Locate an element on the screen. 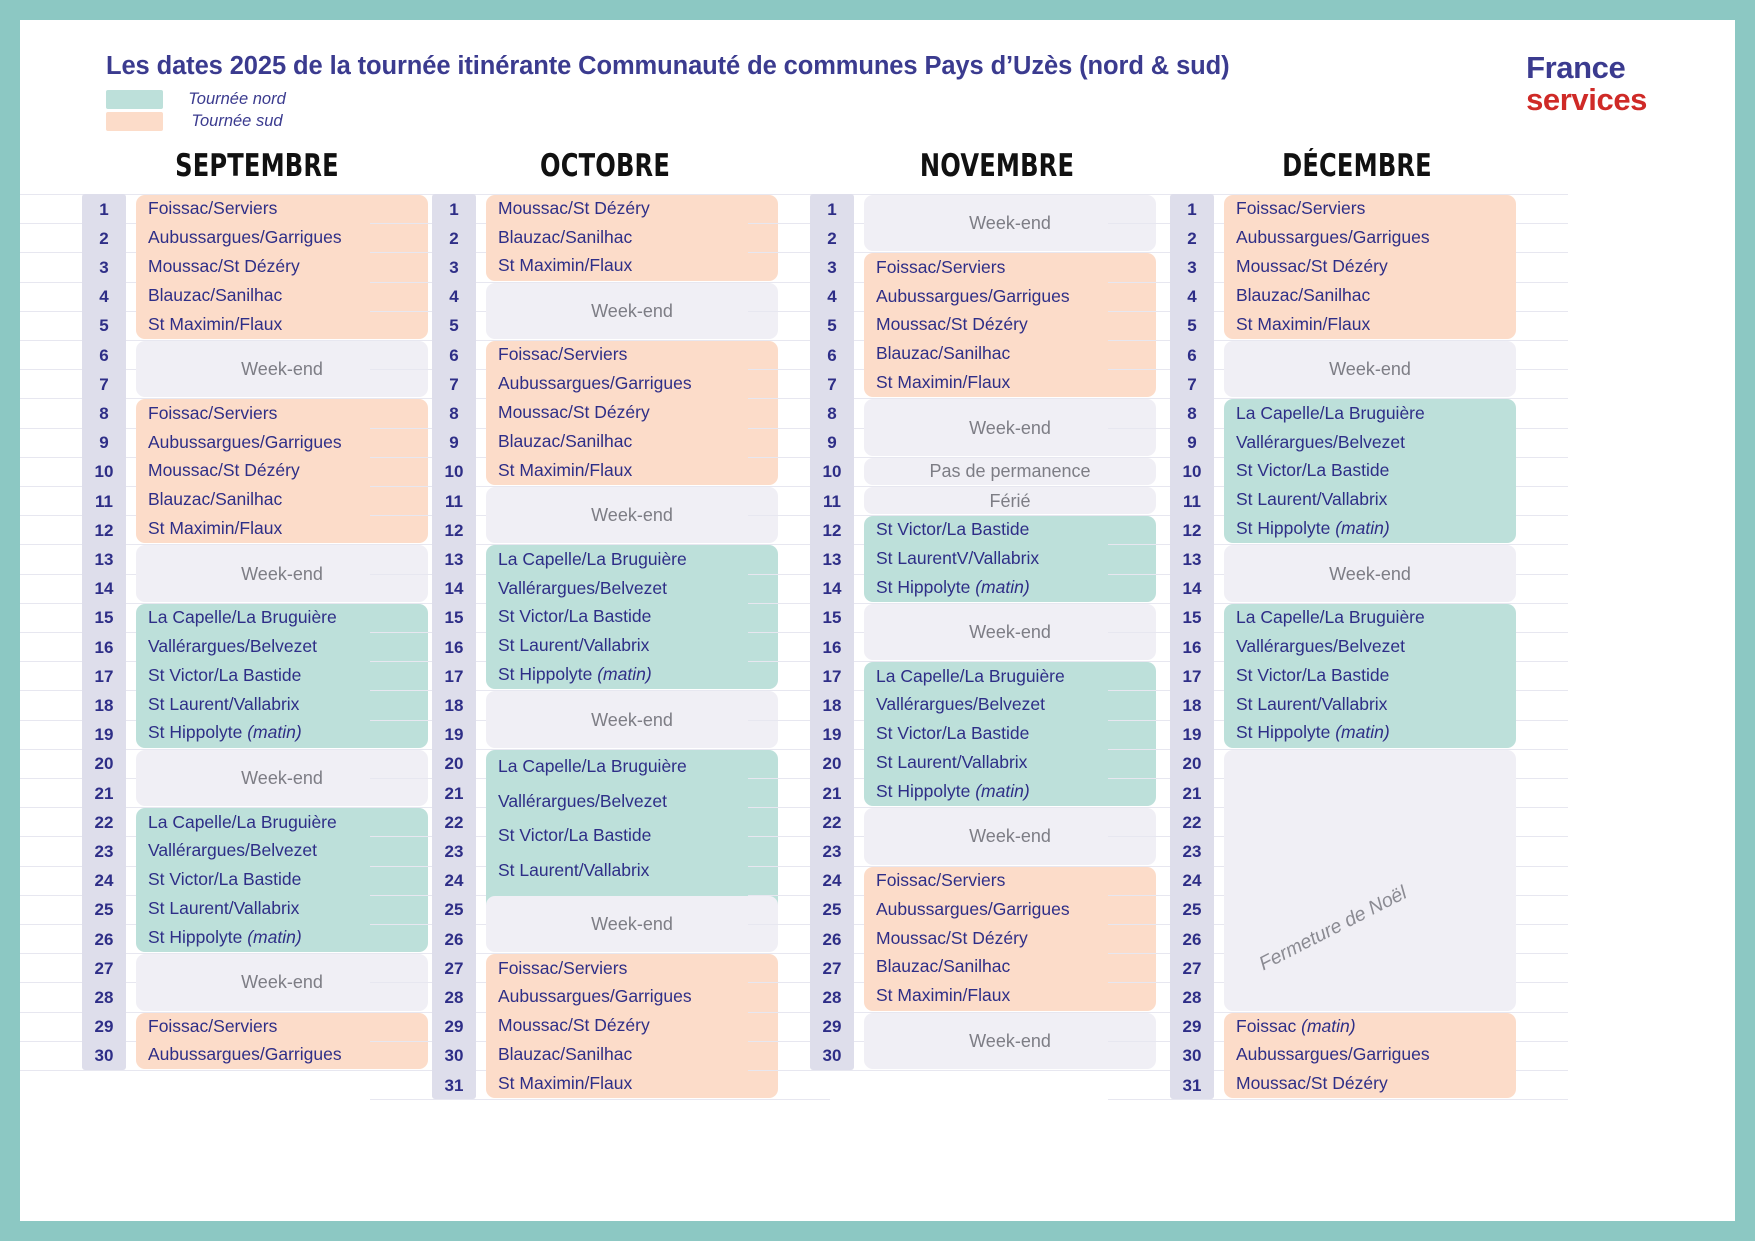 The image size is (1755, 1241). month-title: SEPTEMBRE is located at coordinates (257, 166).